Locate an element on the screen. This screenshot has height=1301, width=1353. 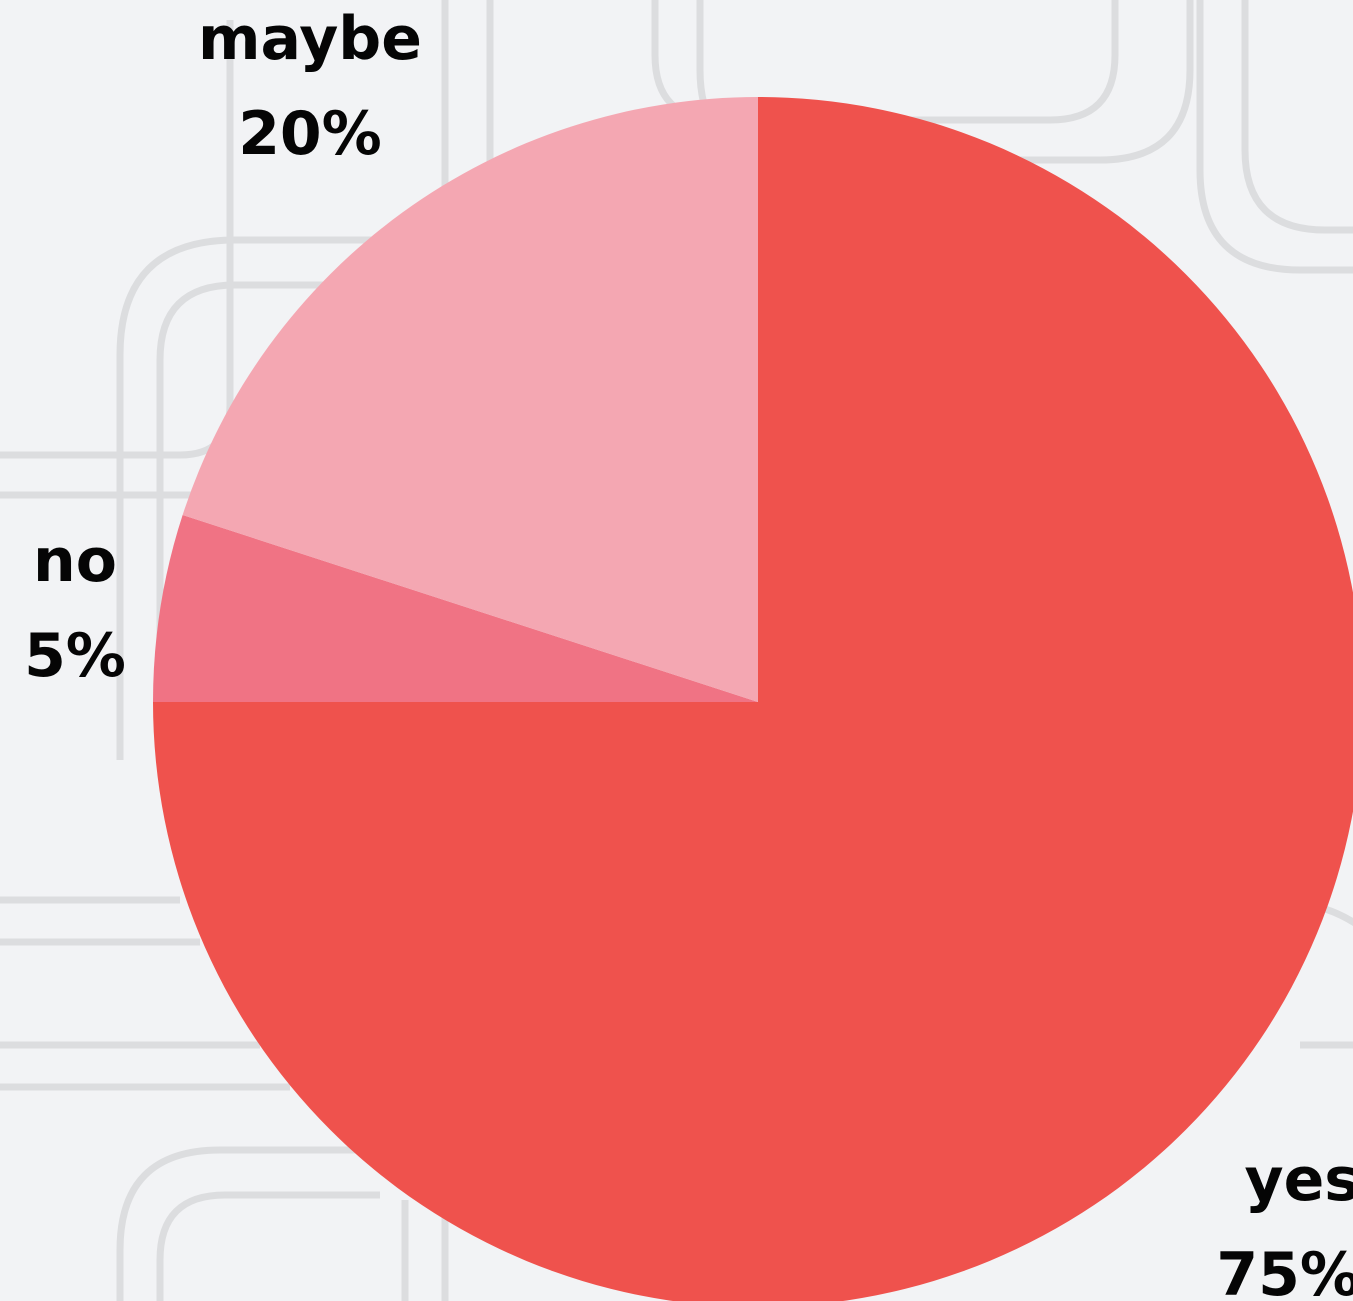
slice-label-maybe: maybe 20% is located at coordinates (310, 91).